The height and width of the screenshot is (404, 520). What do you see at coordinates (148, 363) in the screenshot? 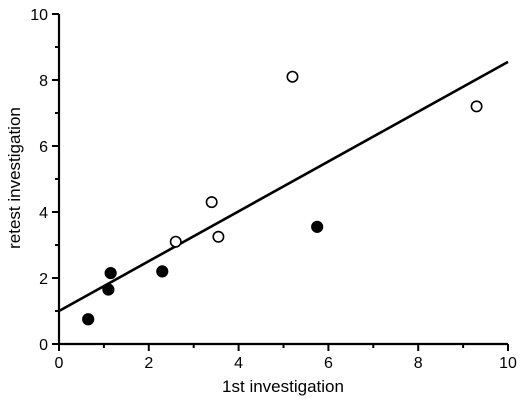
I see `x-tick-label: 2` at bounding box center [148, 363].